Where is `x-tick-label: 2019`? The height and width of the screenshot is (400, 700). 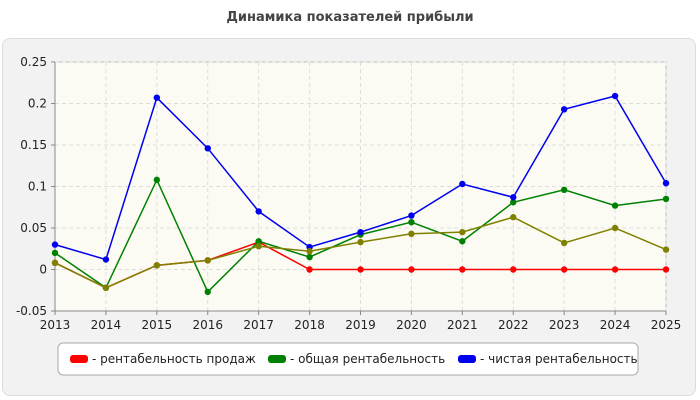
x-tick-label: 2019 is located at coordinates (360, 325).